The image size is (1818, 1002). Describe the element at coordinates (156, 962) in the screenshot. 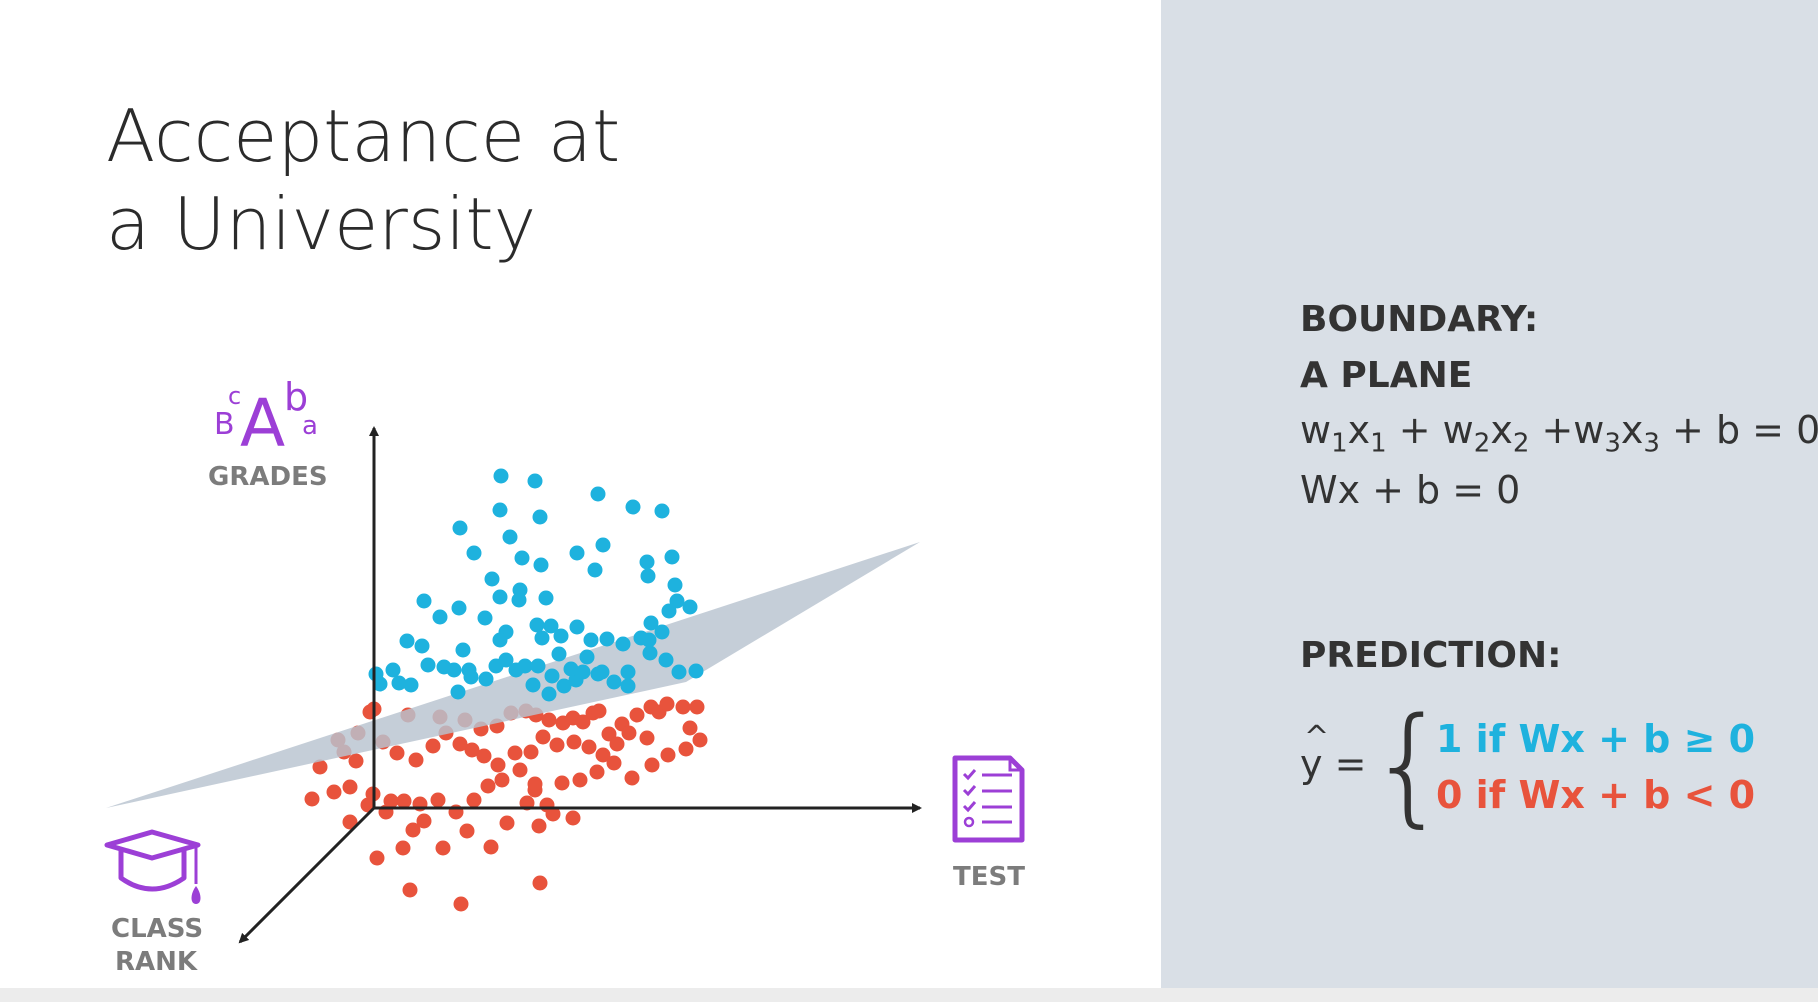

I see `class-rank-label-line-2: RANK` at that location.